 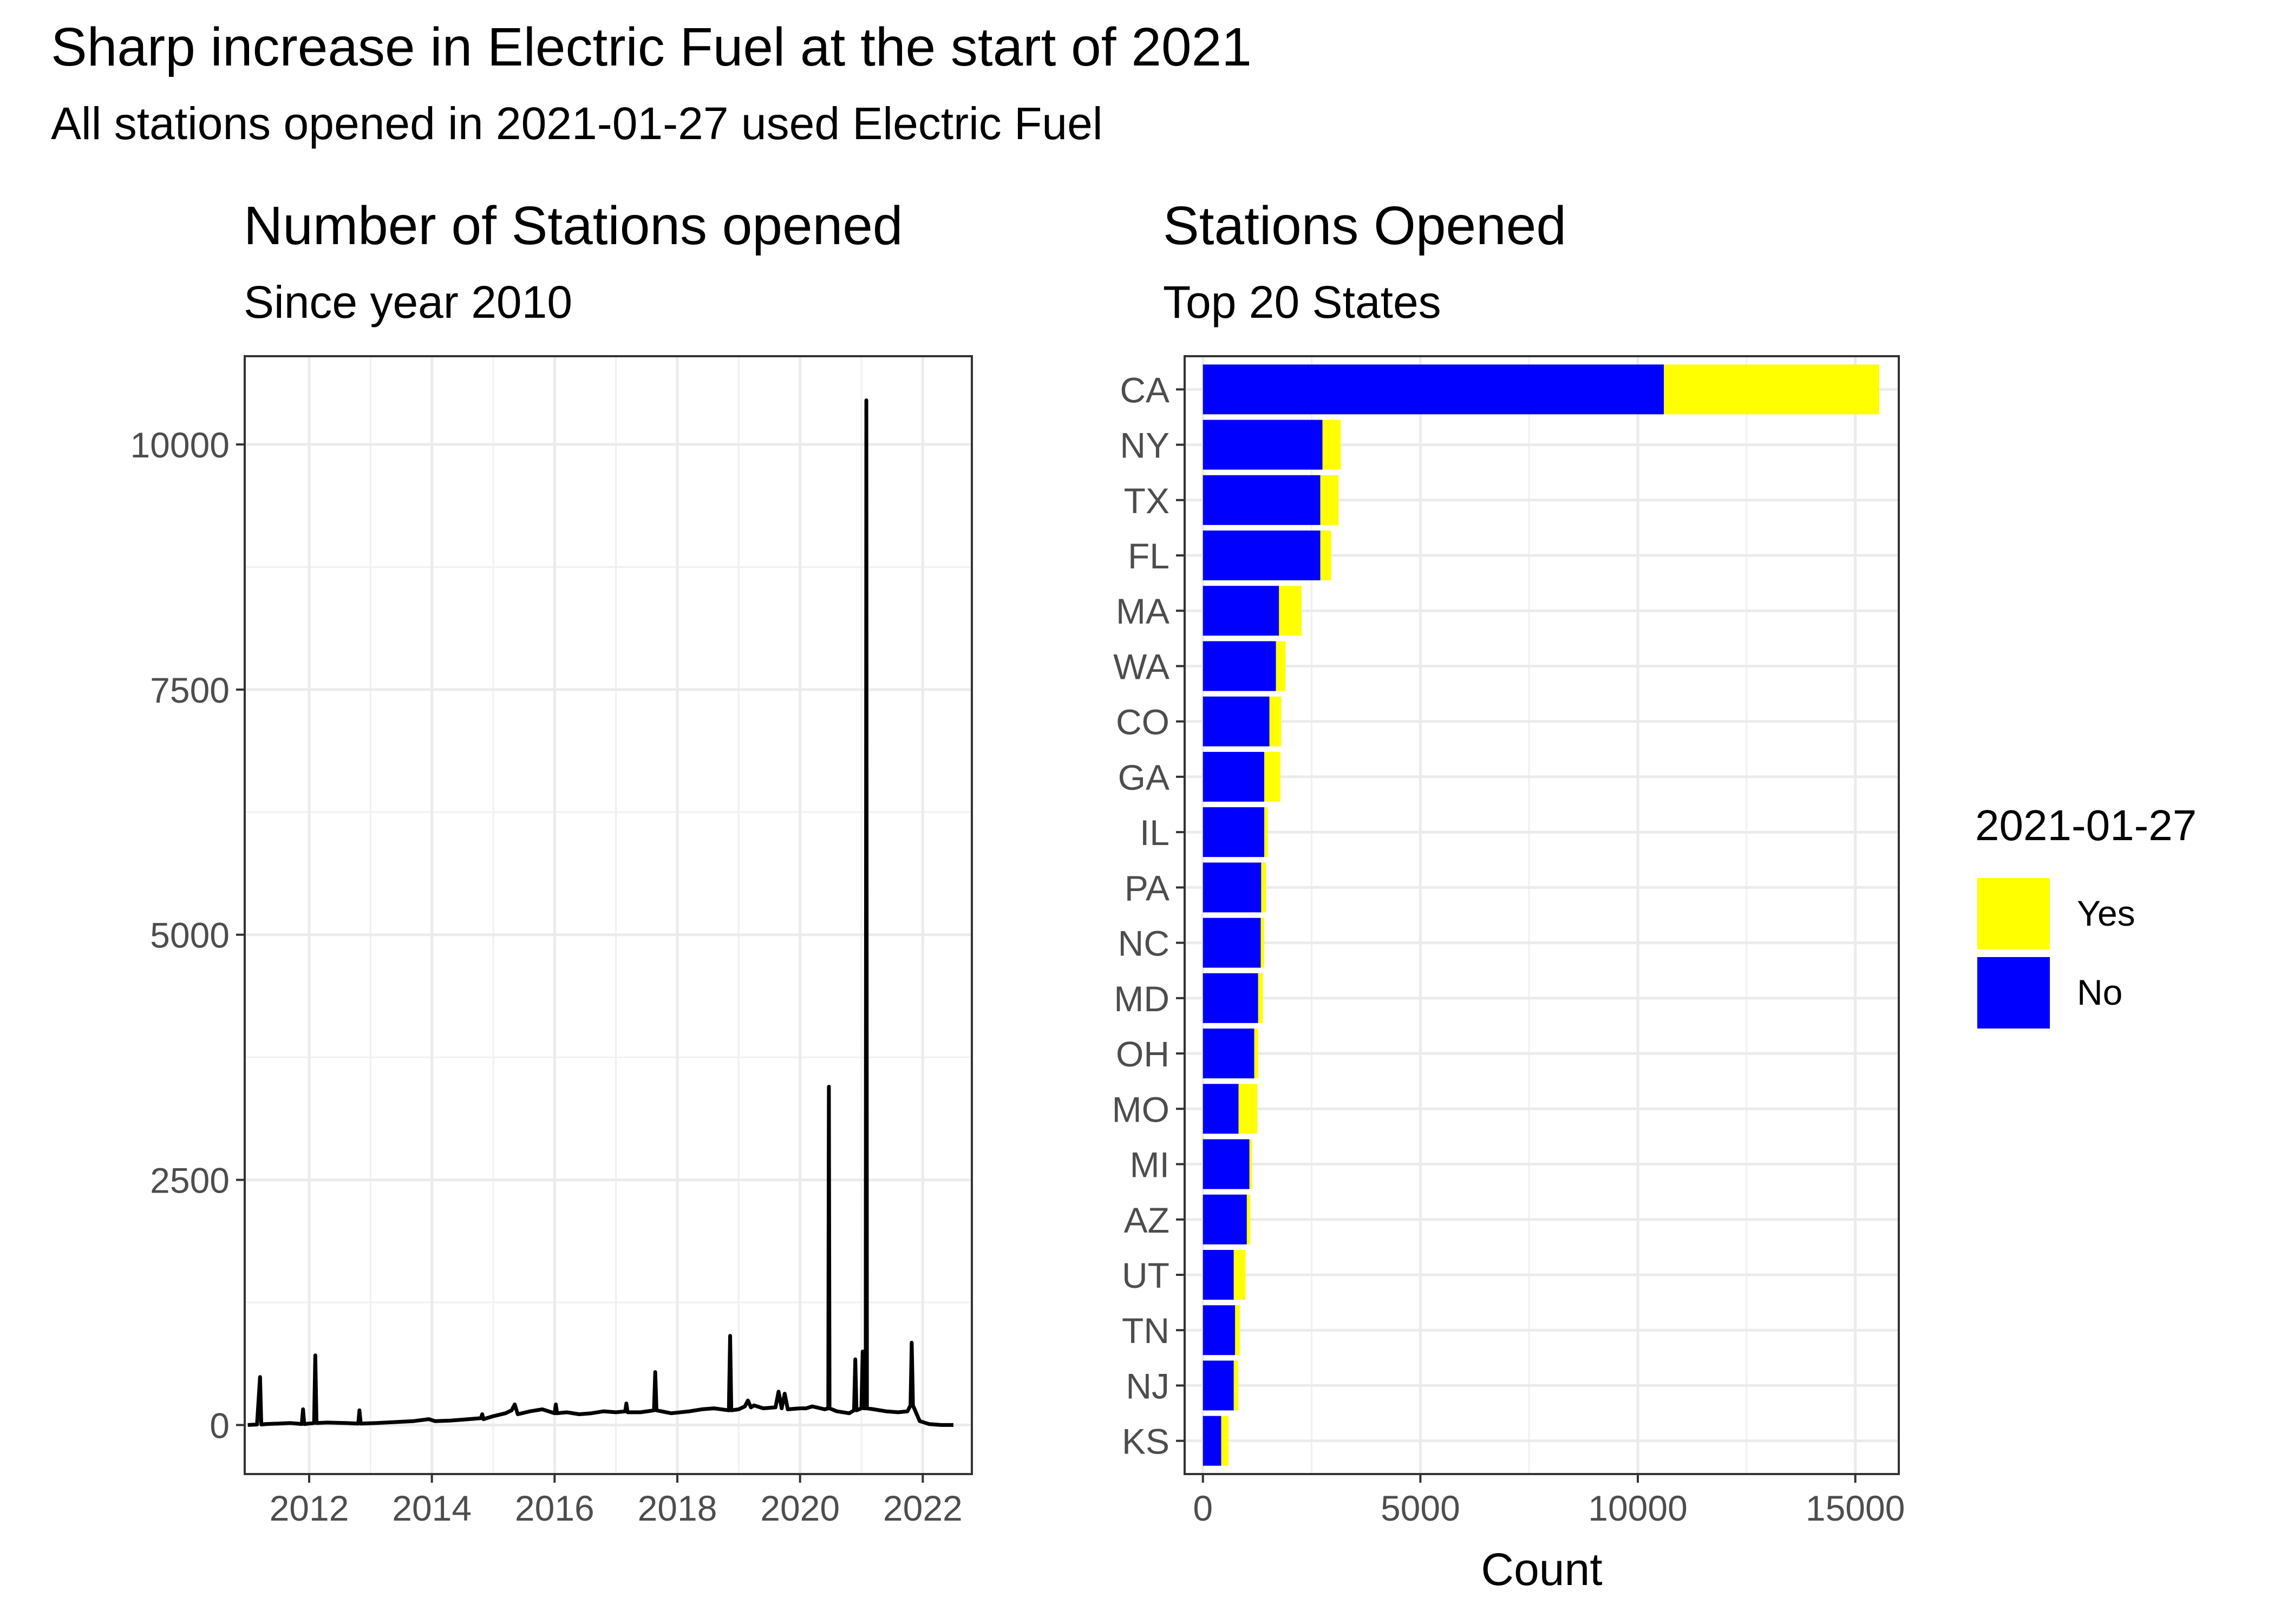 I want to click on legend: 2021-01-27 Yes No, so click(x=2086, y=915).